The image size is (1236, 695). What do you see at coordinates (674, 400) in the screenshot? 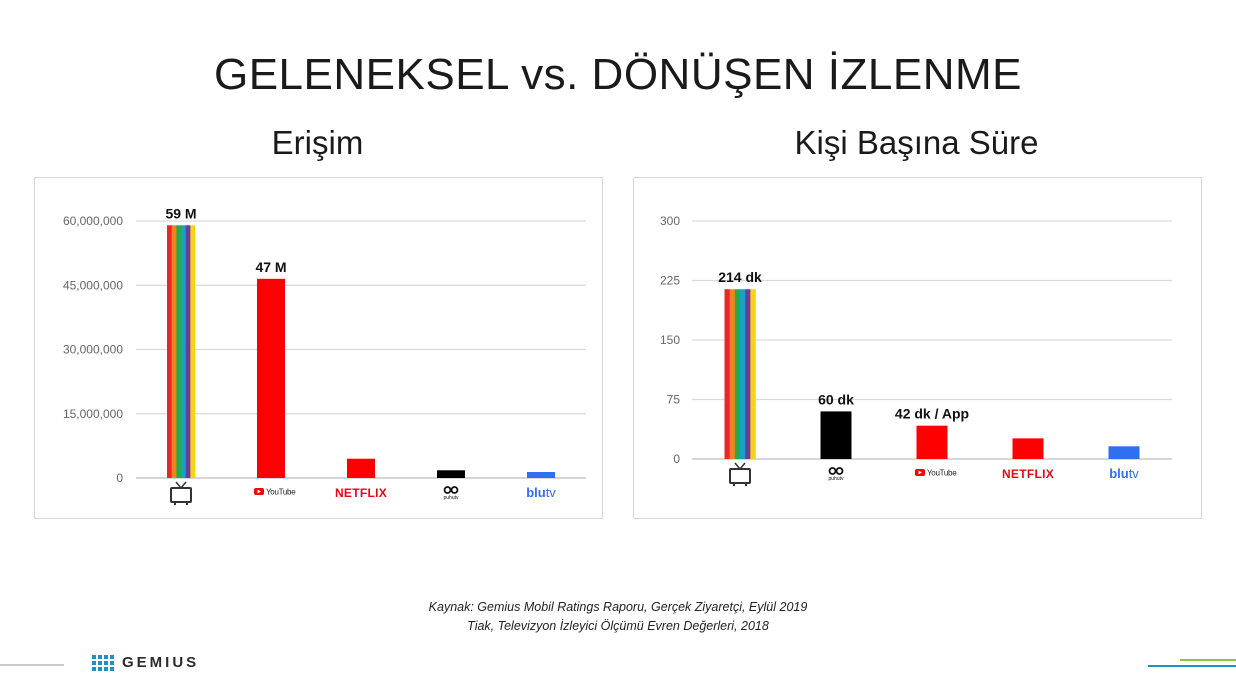
I see `y-tick-label: 75` at bounding box center [674, 400].